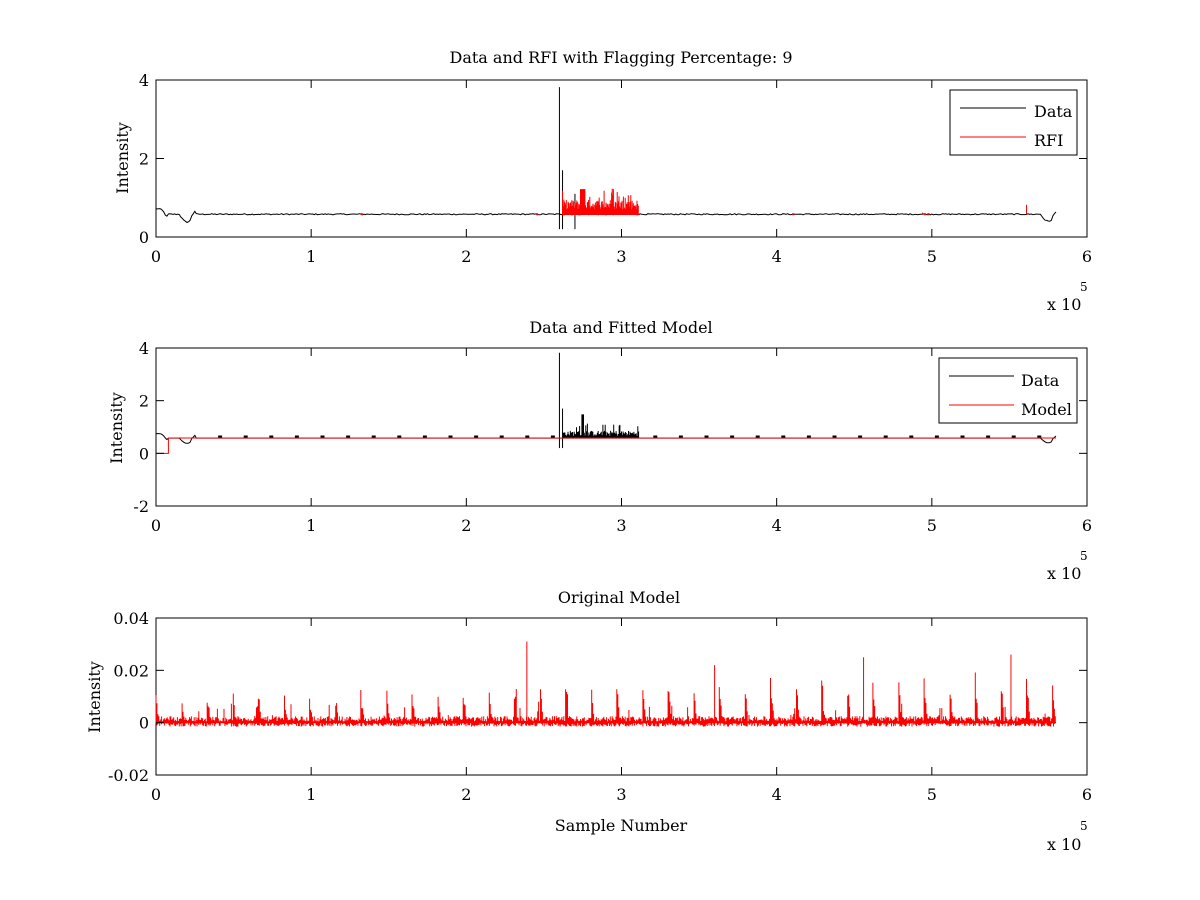 The height and width of the screenshot is (900, 1200). Describe the element at coordinates (600, 201) in the screenshot. I see `rfi-burst` at that location.